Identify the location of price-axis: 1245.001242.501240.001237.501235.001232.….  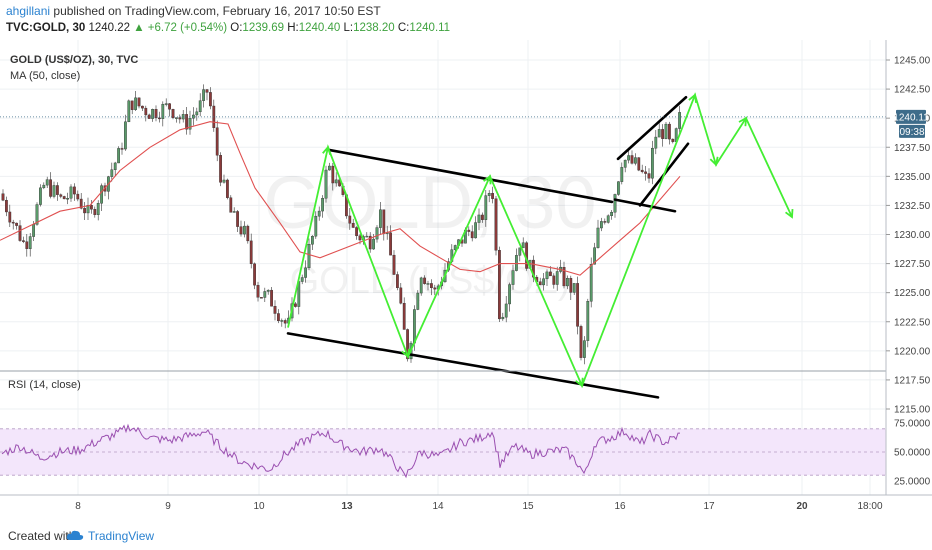
(908, 236).